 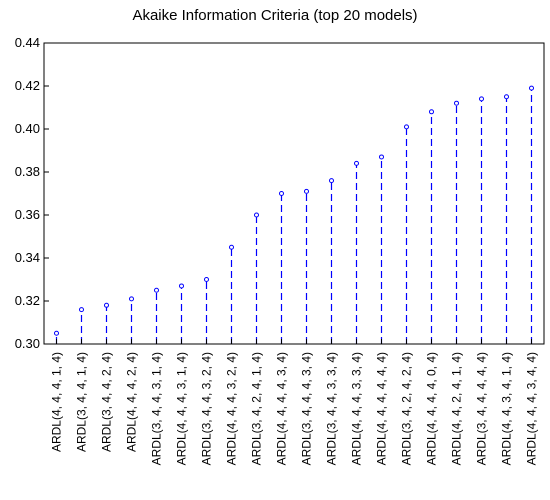 I want to click on x-tick-label: ARDL(3, 4, 4, 4, 4, 4), so click(x=482, y=408).